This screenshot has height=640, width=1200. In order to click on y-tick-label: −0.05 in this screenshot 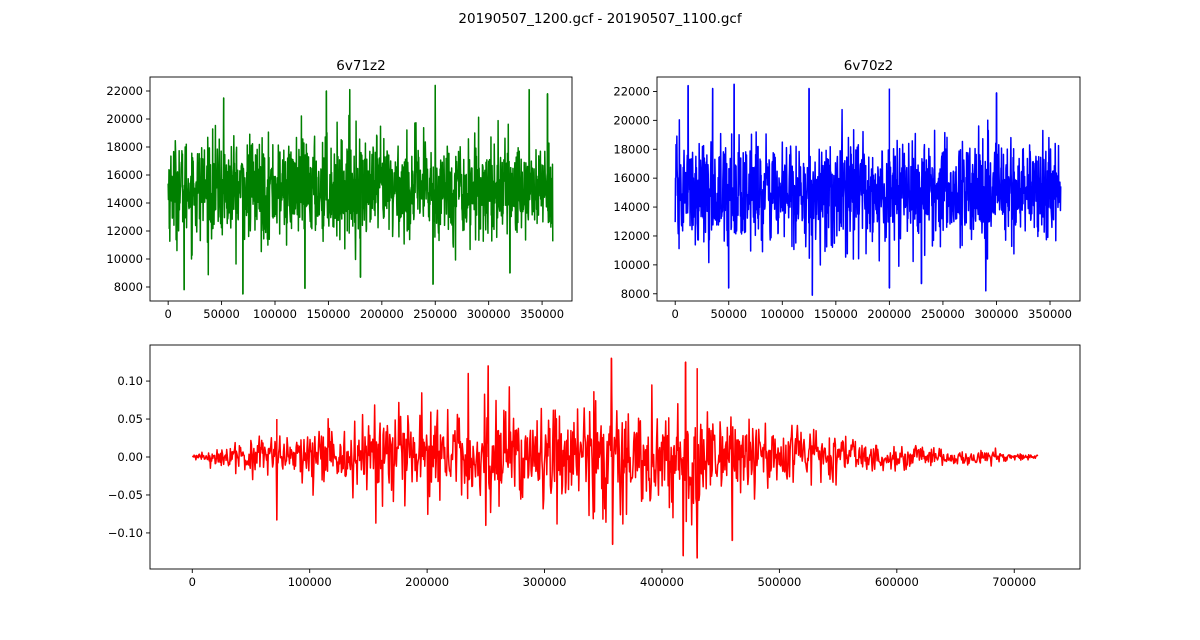, I will do `click(125, 495)`.